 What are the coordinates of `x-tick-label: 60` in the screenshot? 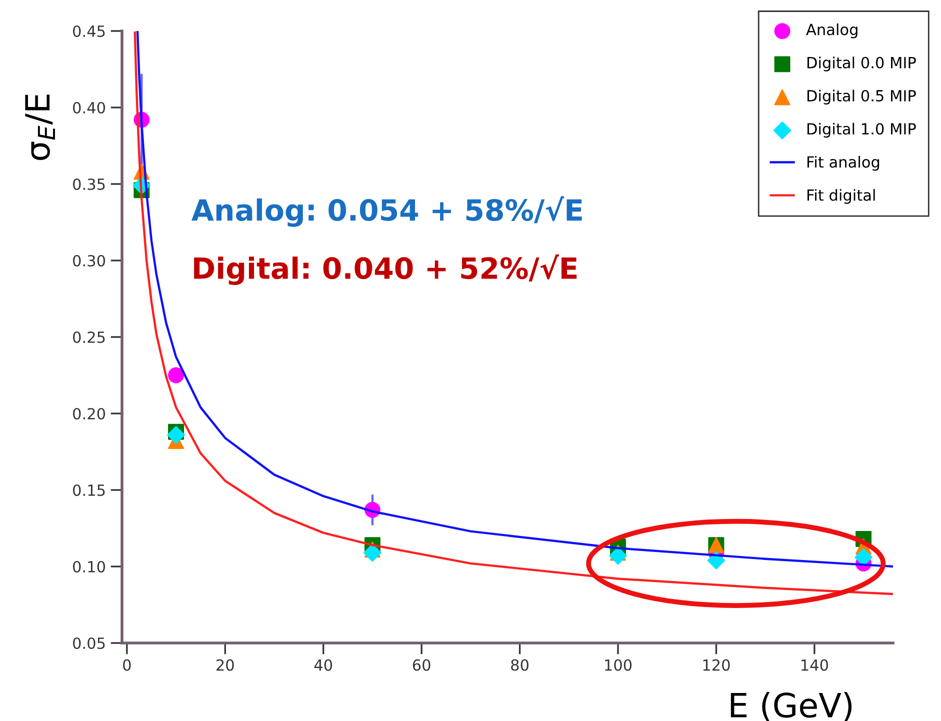 It's located at (421, 665).